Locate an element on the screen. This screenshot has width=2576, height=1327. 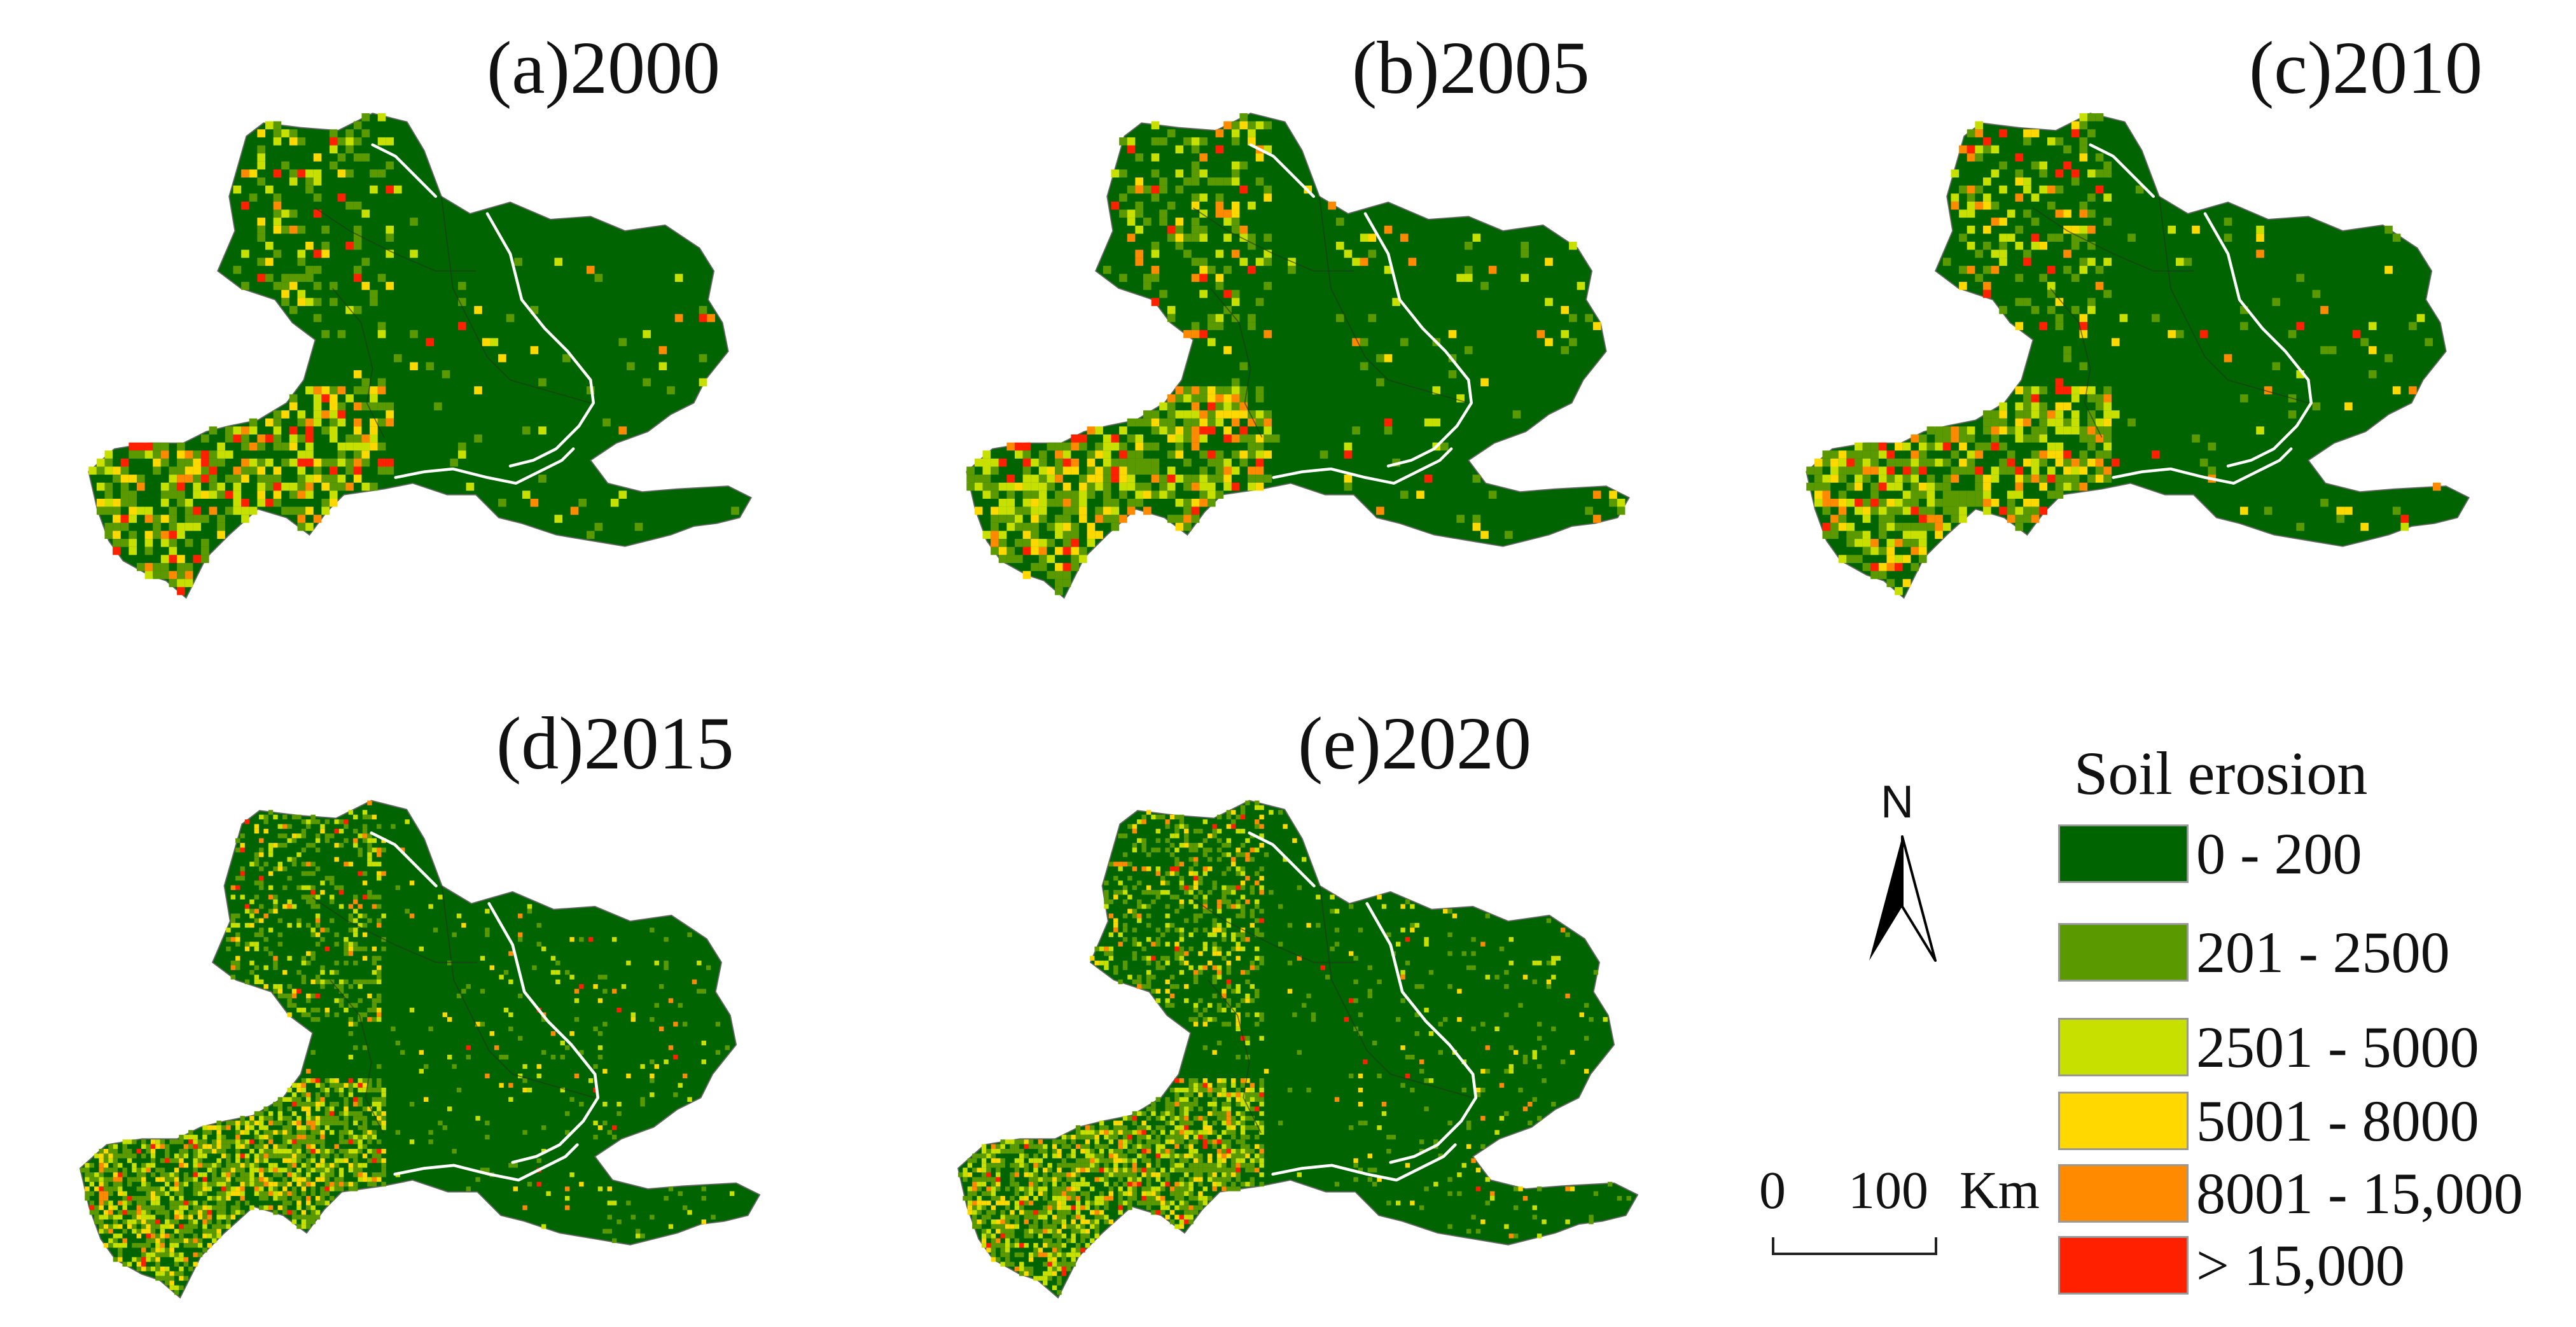
legend-label: 201 - 2500 is located at coordinates (2323, 952).